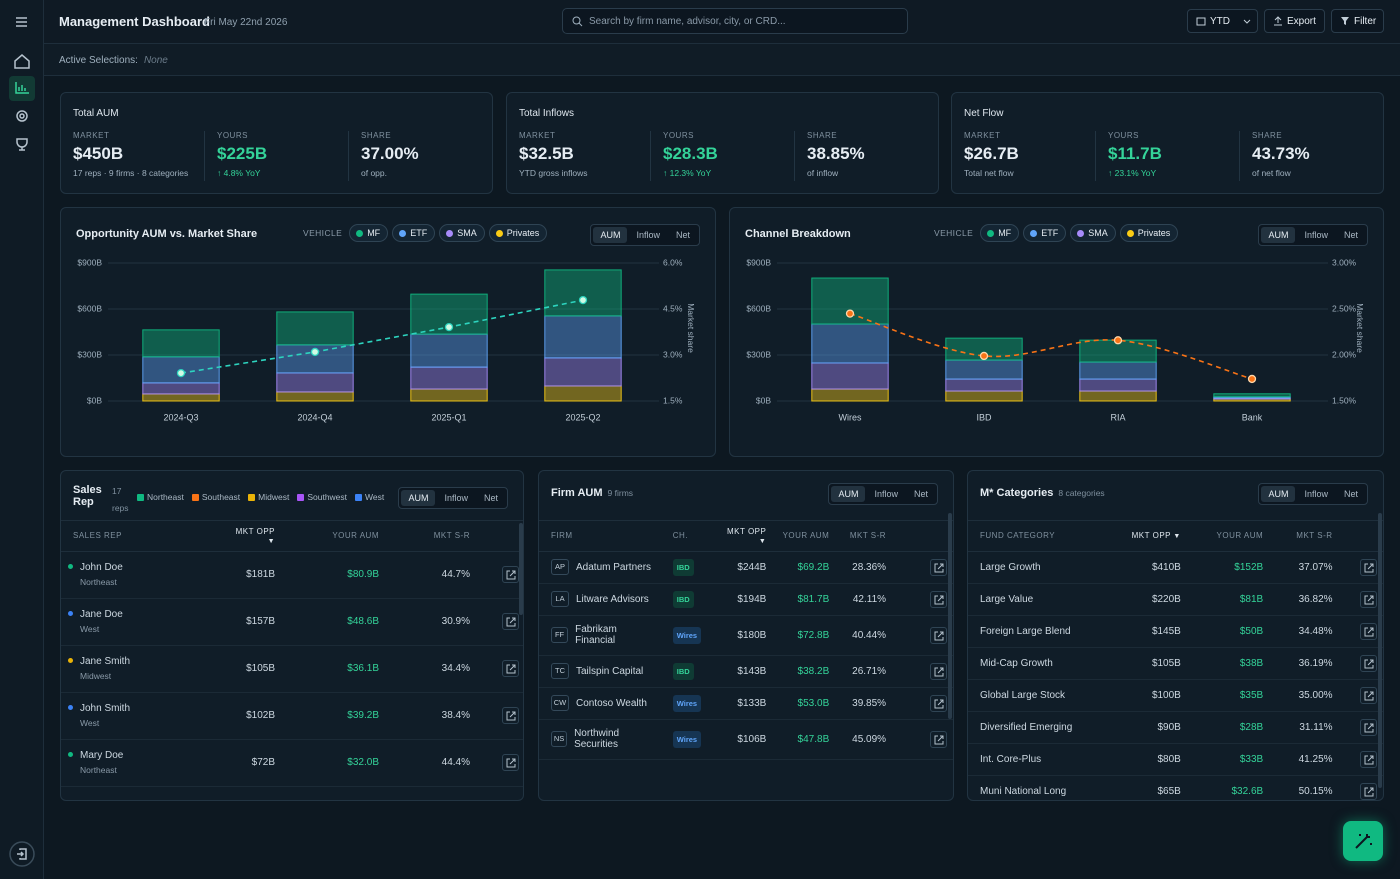 The image size is (1400, 879). What do you see at coordinates (268, 497) in the screenshot?
I see `legend-item: Midwest` at bounding box center [268, 497].